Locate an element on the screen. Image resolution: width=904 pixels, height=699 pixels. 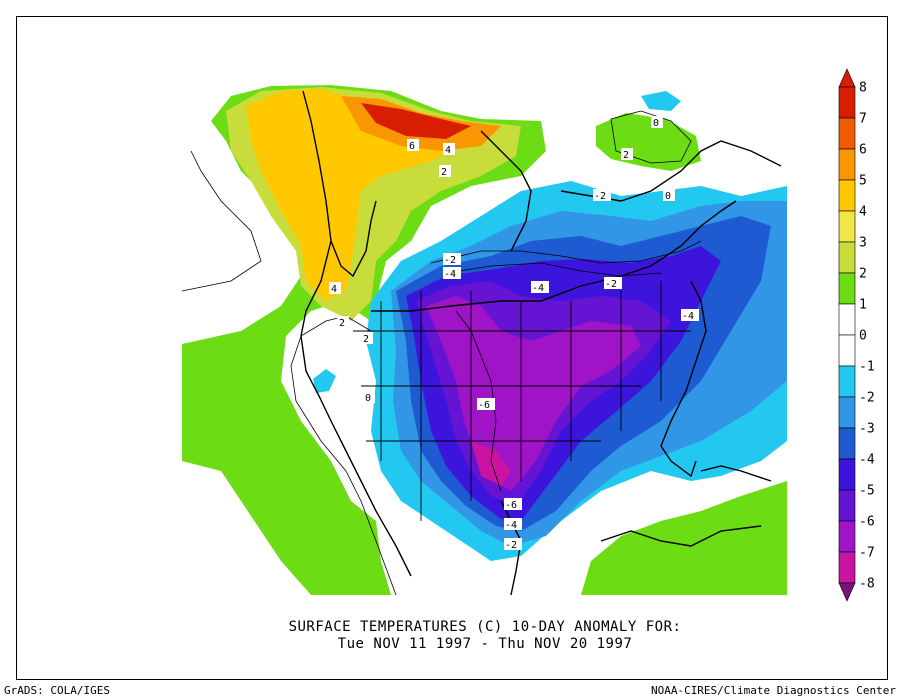
warm-anomaly-southeast is located at coordinates (684, 538).